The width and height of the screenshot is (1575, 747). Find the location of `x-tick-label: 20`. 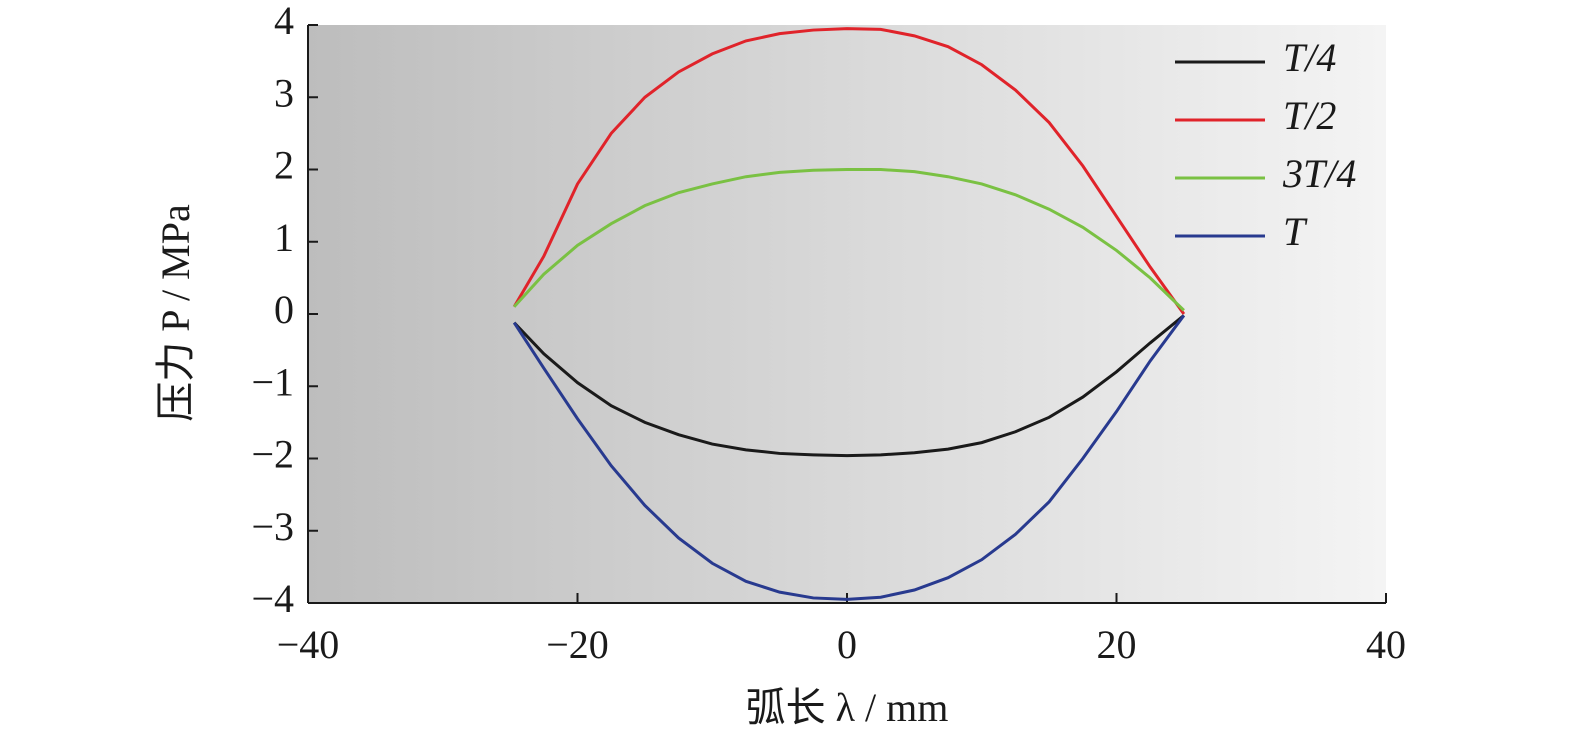

x-tick-label: 20 is located at coordinates (1117, 644).